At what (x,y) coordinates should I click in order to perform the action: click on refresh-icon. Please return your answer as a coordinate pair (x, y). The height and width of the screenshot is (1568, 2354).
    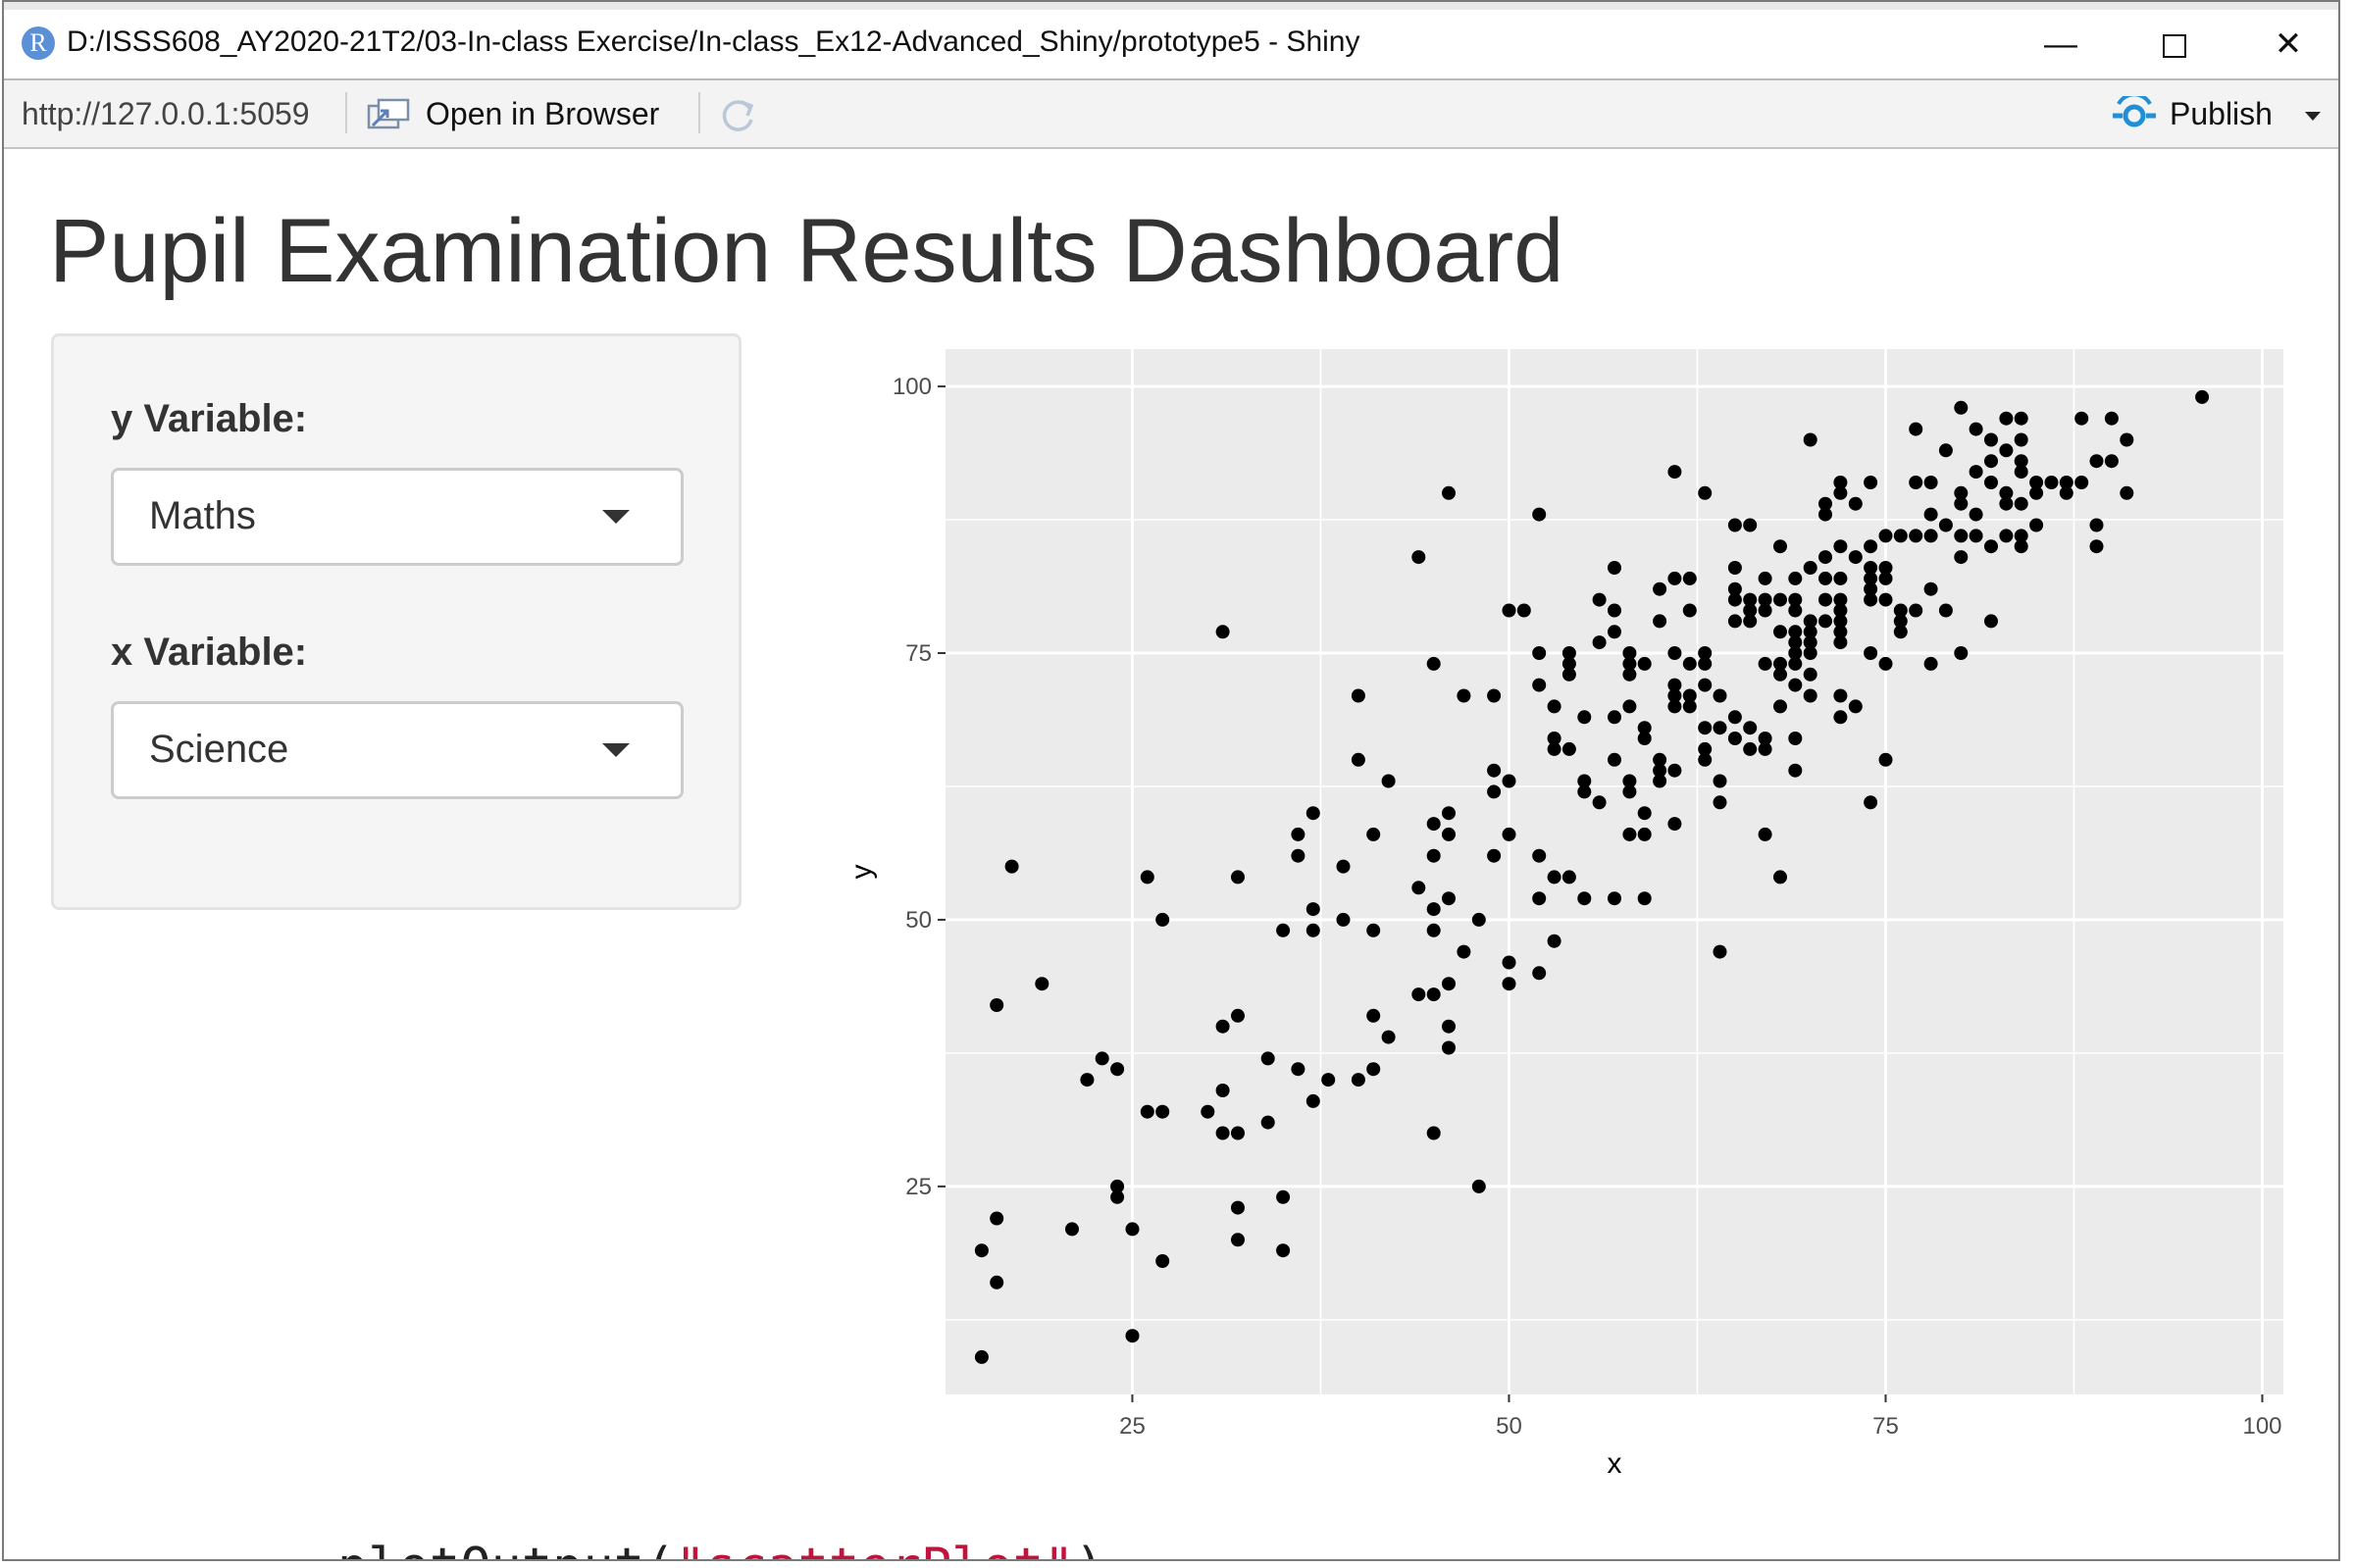
    Looking at the image, I should click on (737, 115).